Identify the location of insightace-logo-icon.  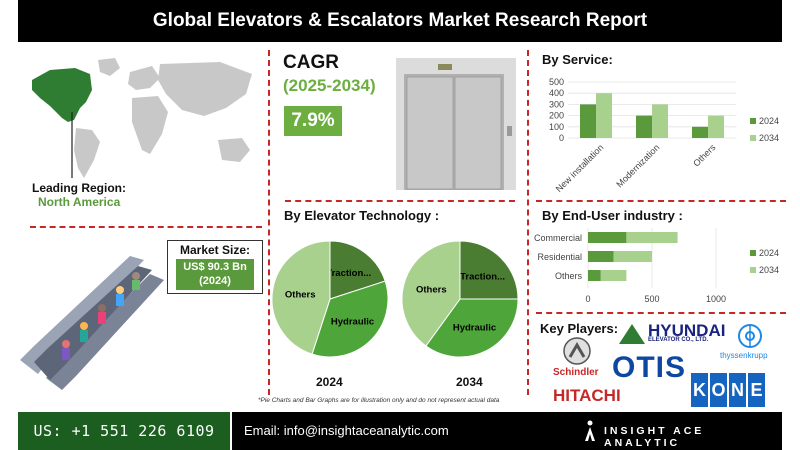
(590, 430).